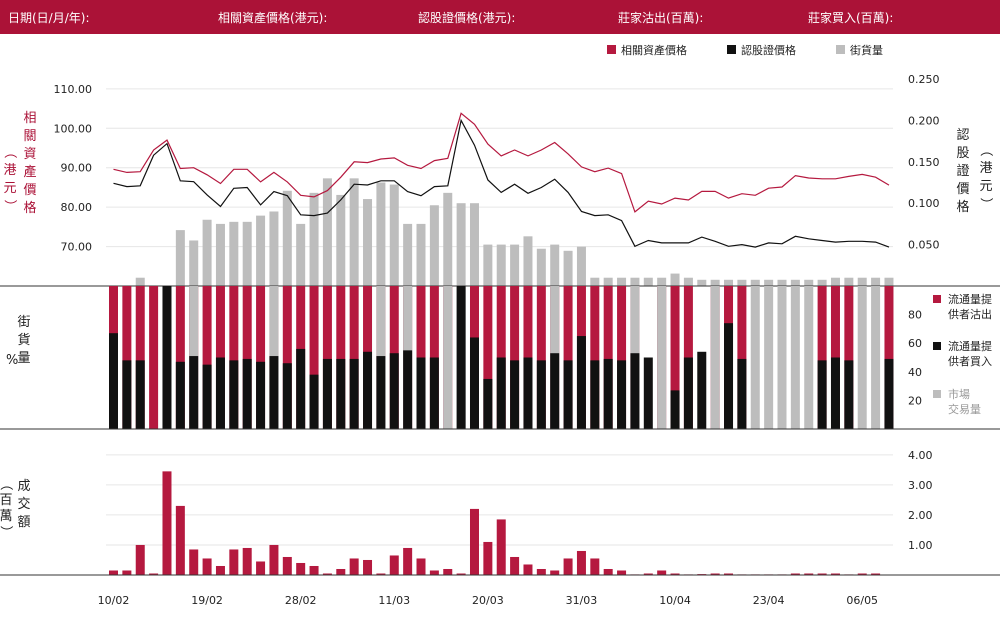  I want to click on x-tick-label: 10/04, so click(675, 600).